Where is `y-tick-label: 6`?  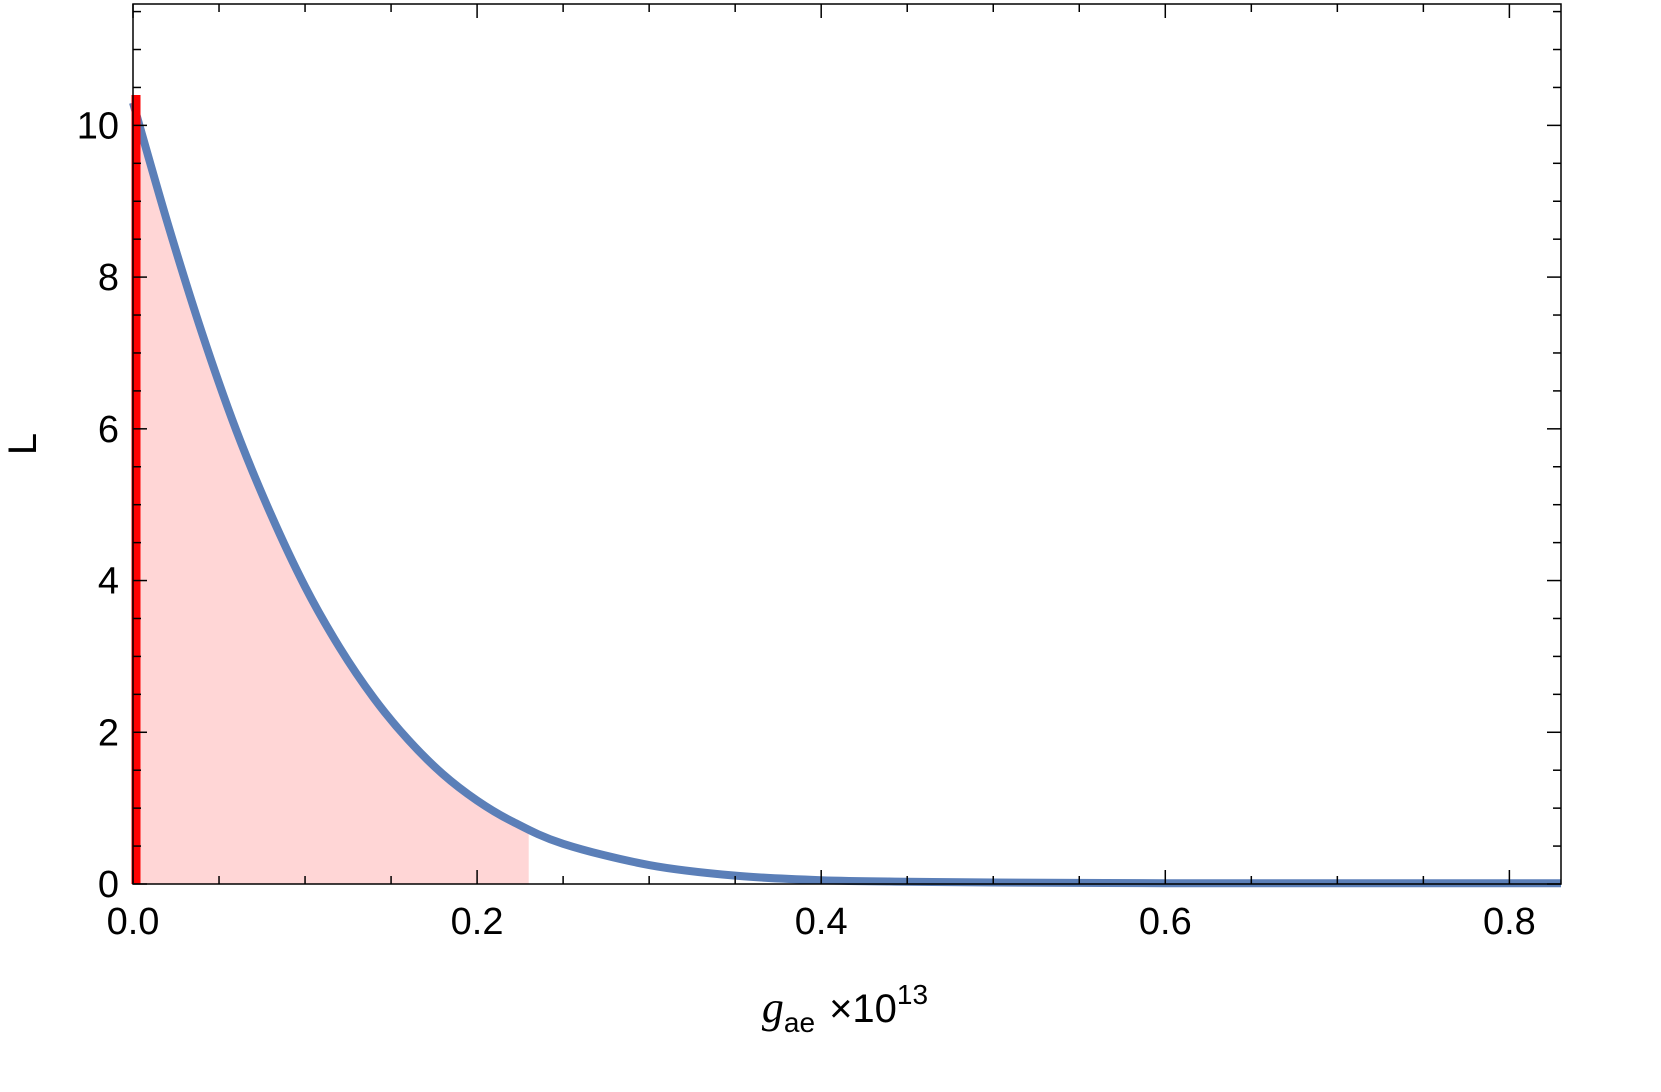 y-tick-label: 6 is located at coordinates (108, 430).